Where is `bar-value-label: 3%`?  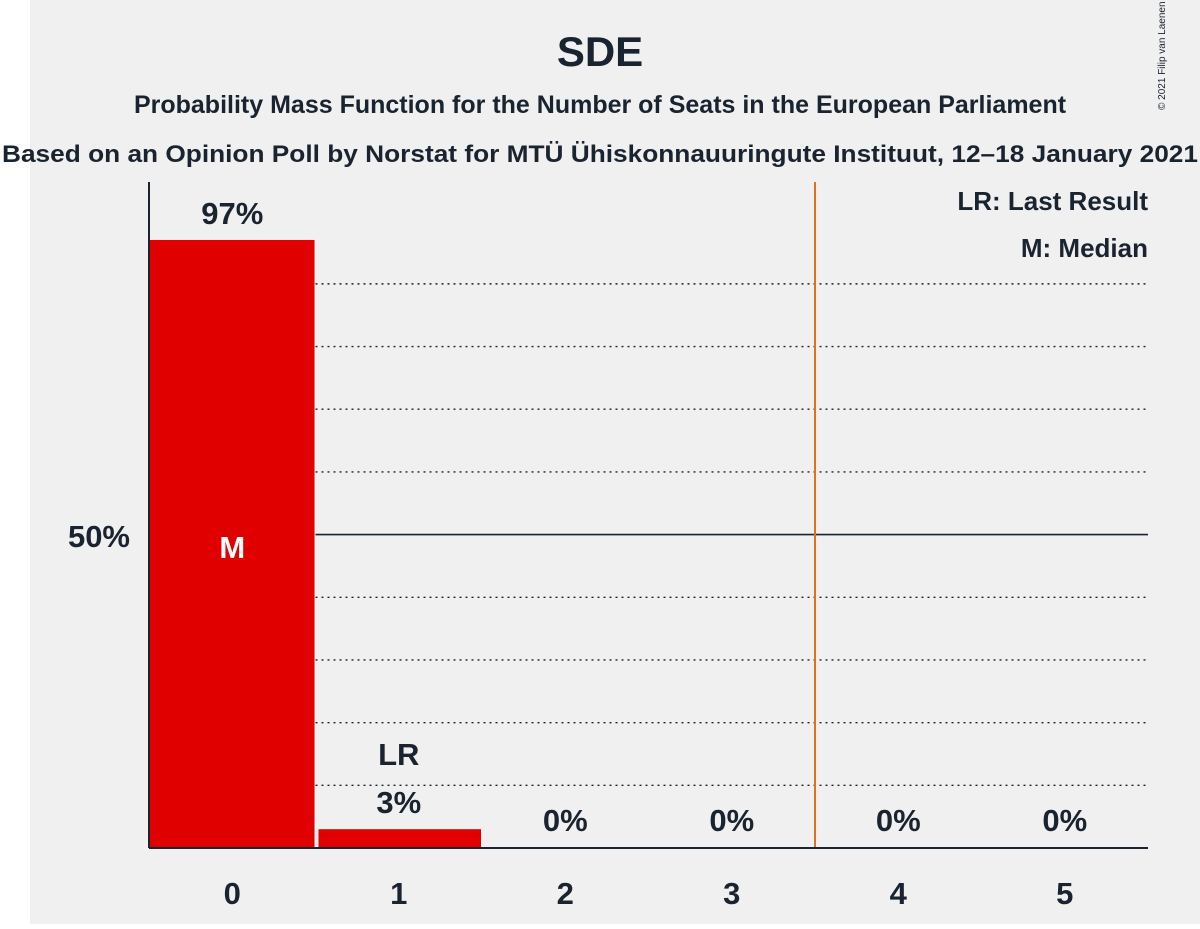
bar-value-label: 3% is located at coordinates (398, 802).